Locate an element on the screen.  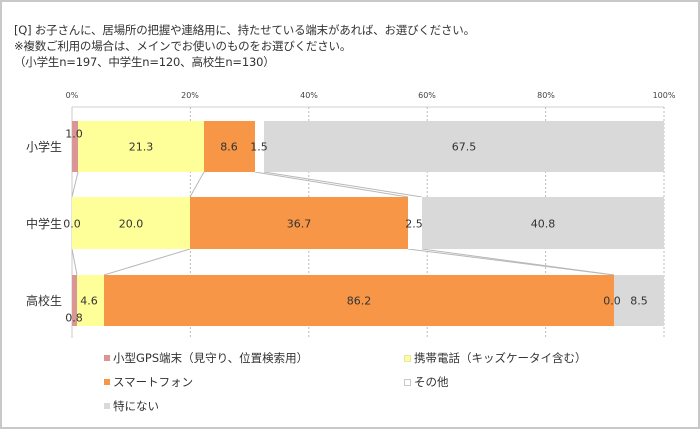
value-label: 1.0 is located at coordinates (74, 134).